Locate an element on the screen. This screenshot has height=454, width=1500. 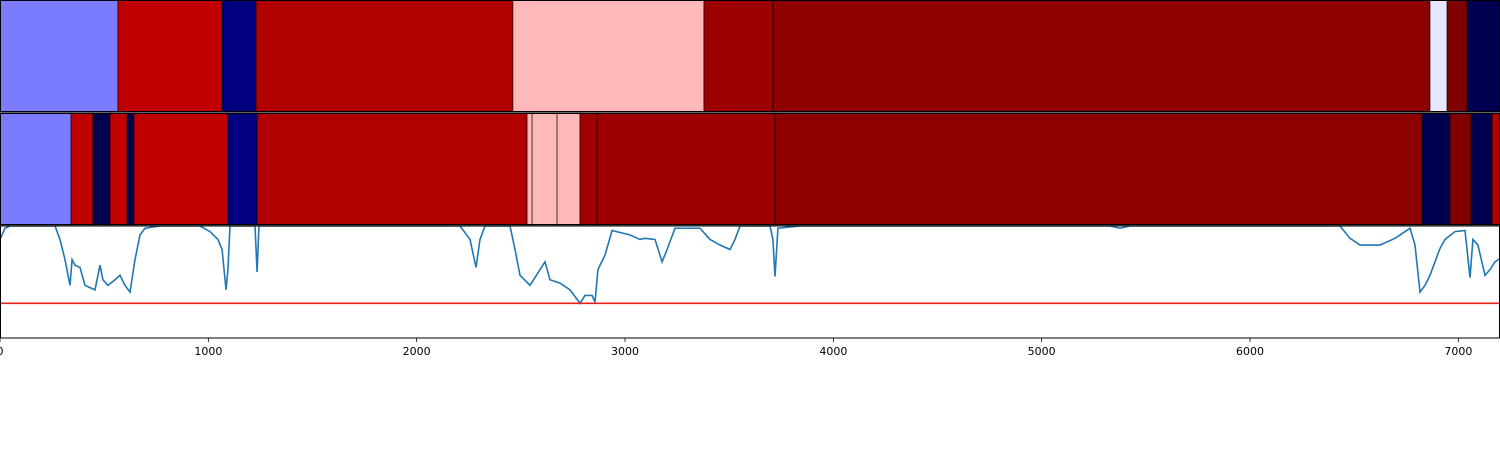
x-tick-label: 7000 is located at coordinates (1458, 351).